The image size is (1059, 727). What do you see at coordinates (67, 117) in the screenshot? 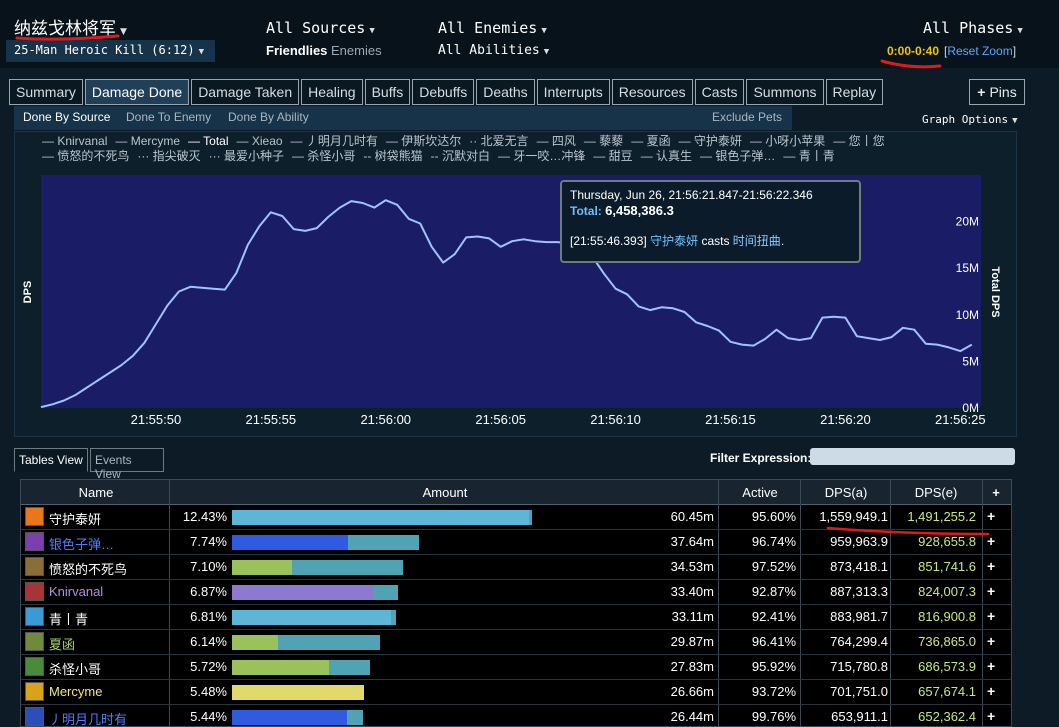
I see `subtab-done-by-source: Done By Source` at bounding box center [67, 117].